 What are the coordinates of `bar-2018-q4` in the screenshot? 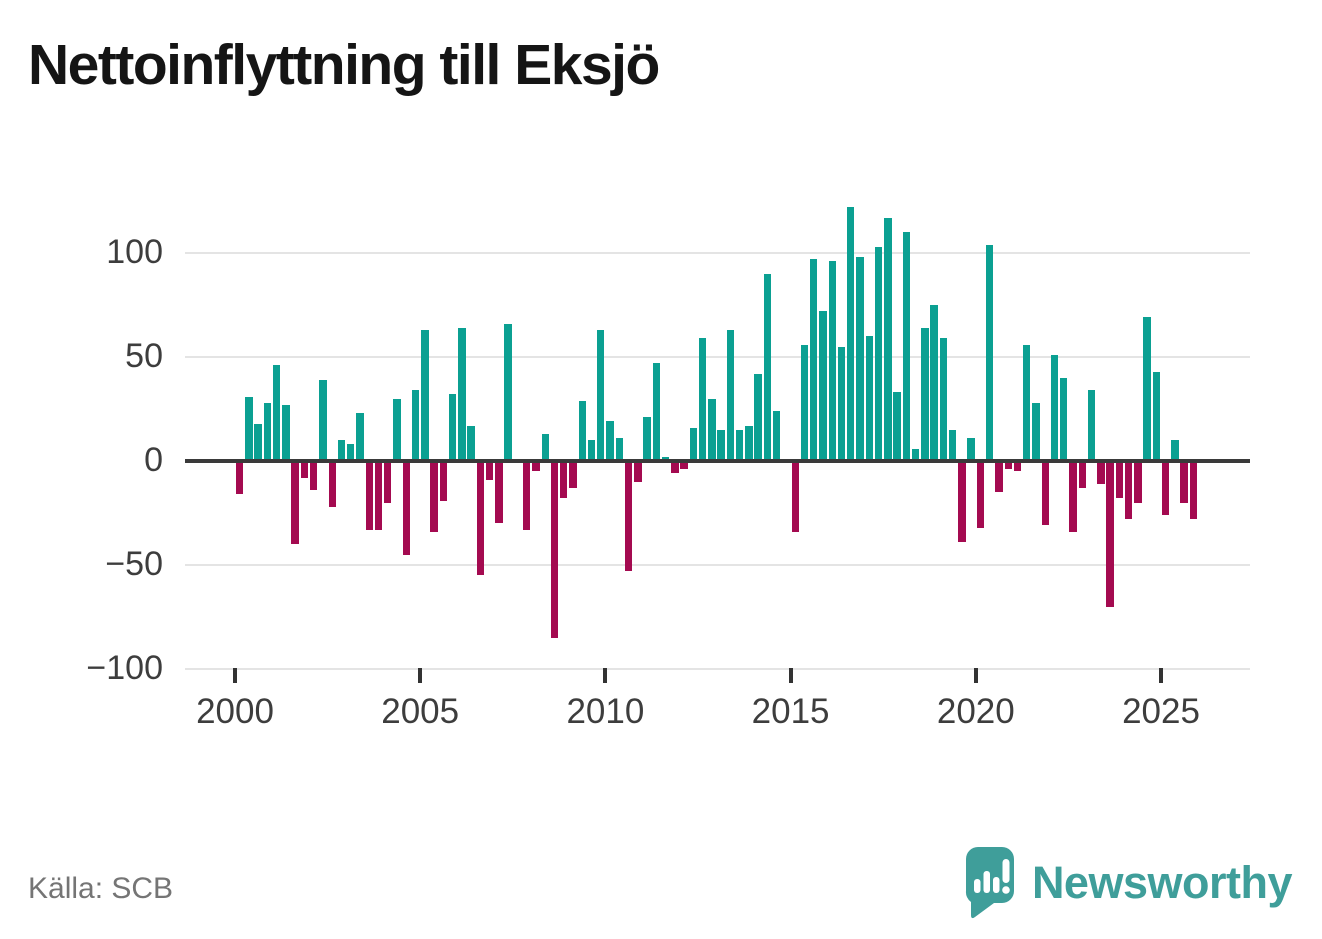 It's located at (934, 383).